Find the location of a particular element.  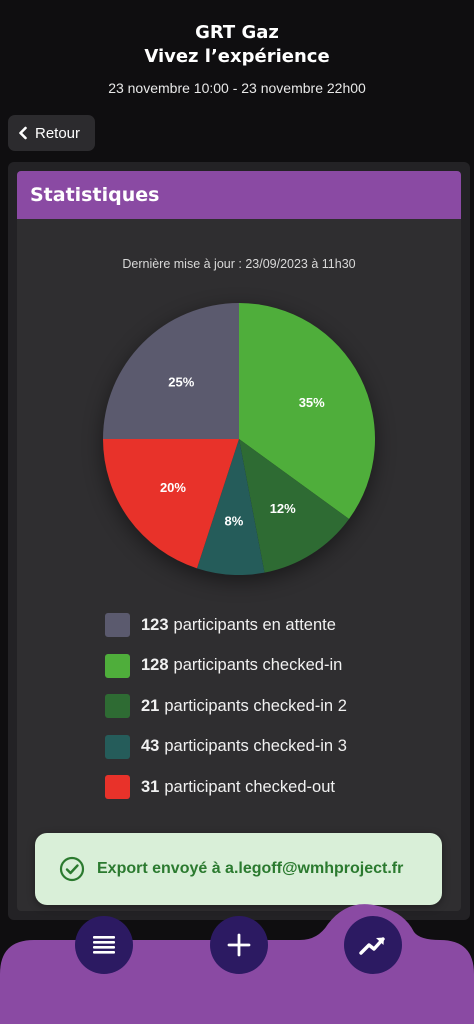

check-circle-icon is located at coordinates (72, 869).